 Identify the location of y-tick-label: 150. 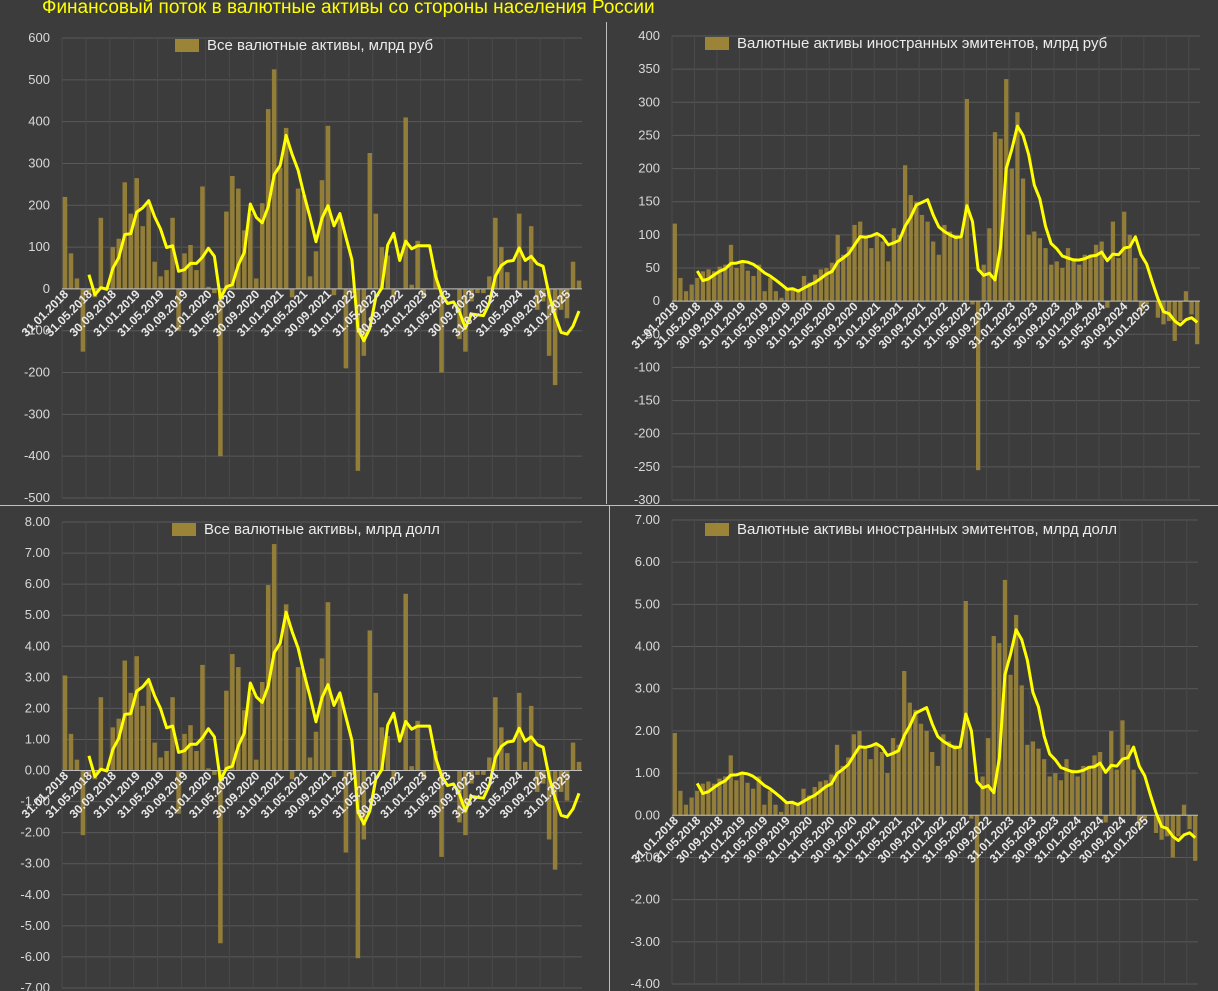
(649, 201).